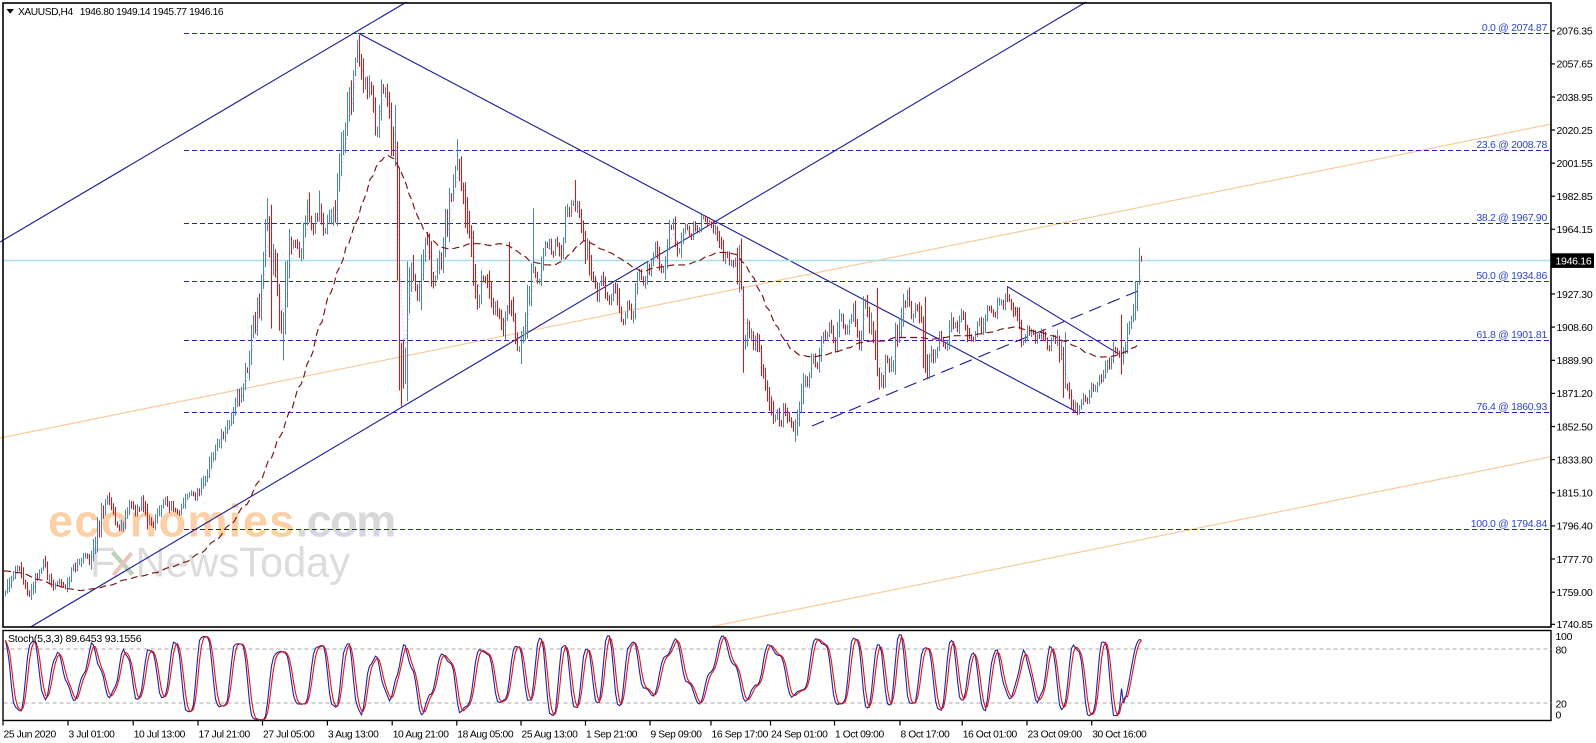  What do you see at coordinates (677, 735) in the screenshot?
I see `svg-text: 9 Sep 09:00` at bounding box center [677, 735].